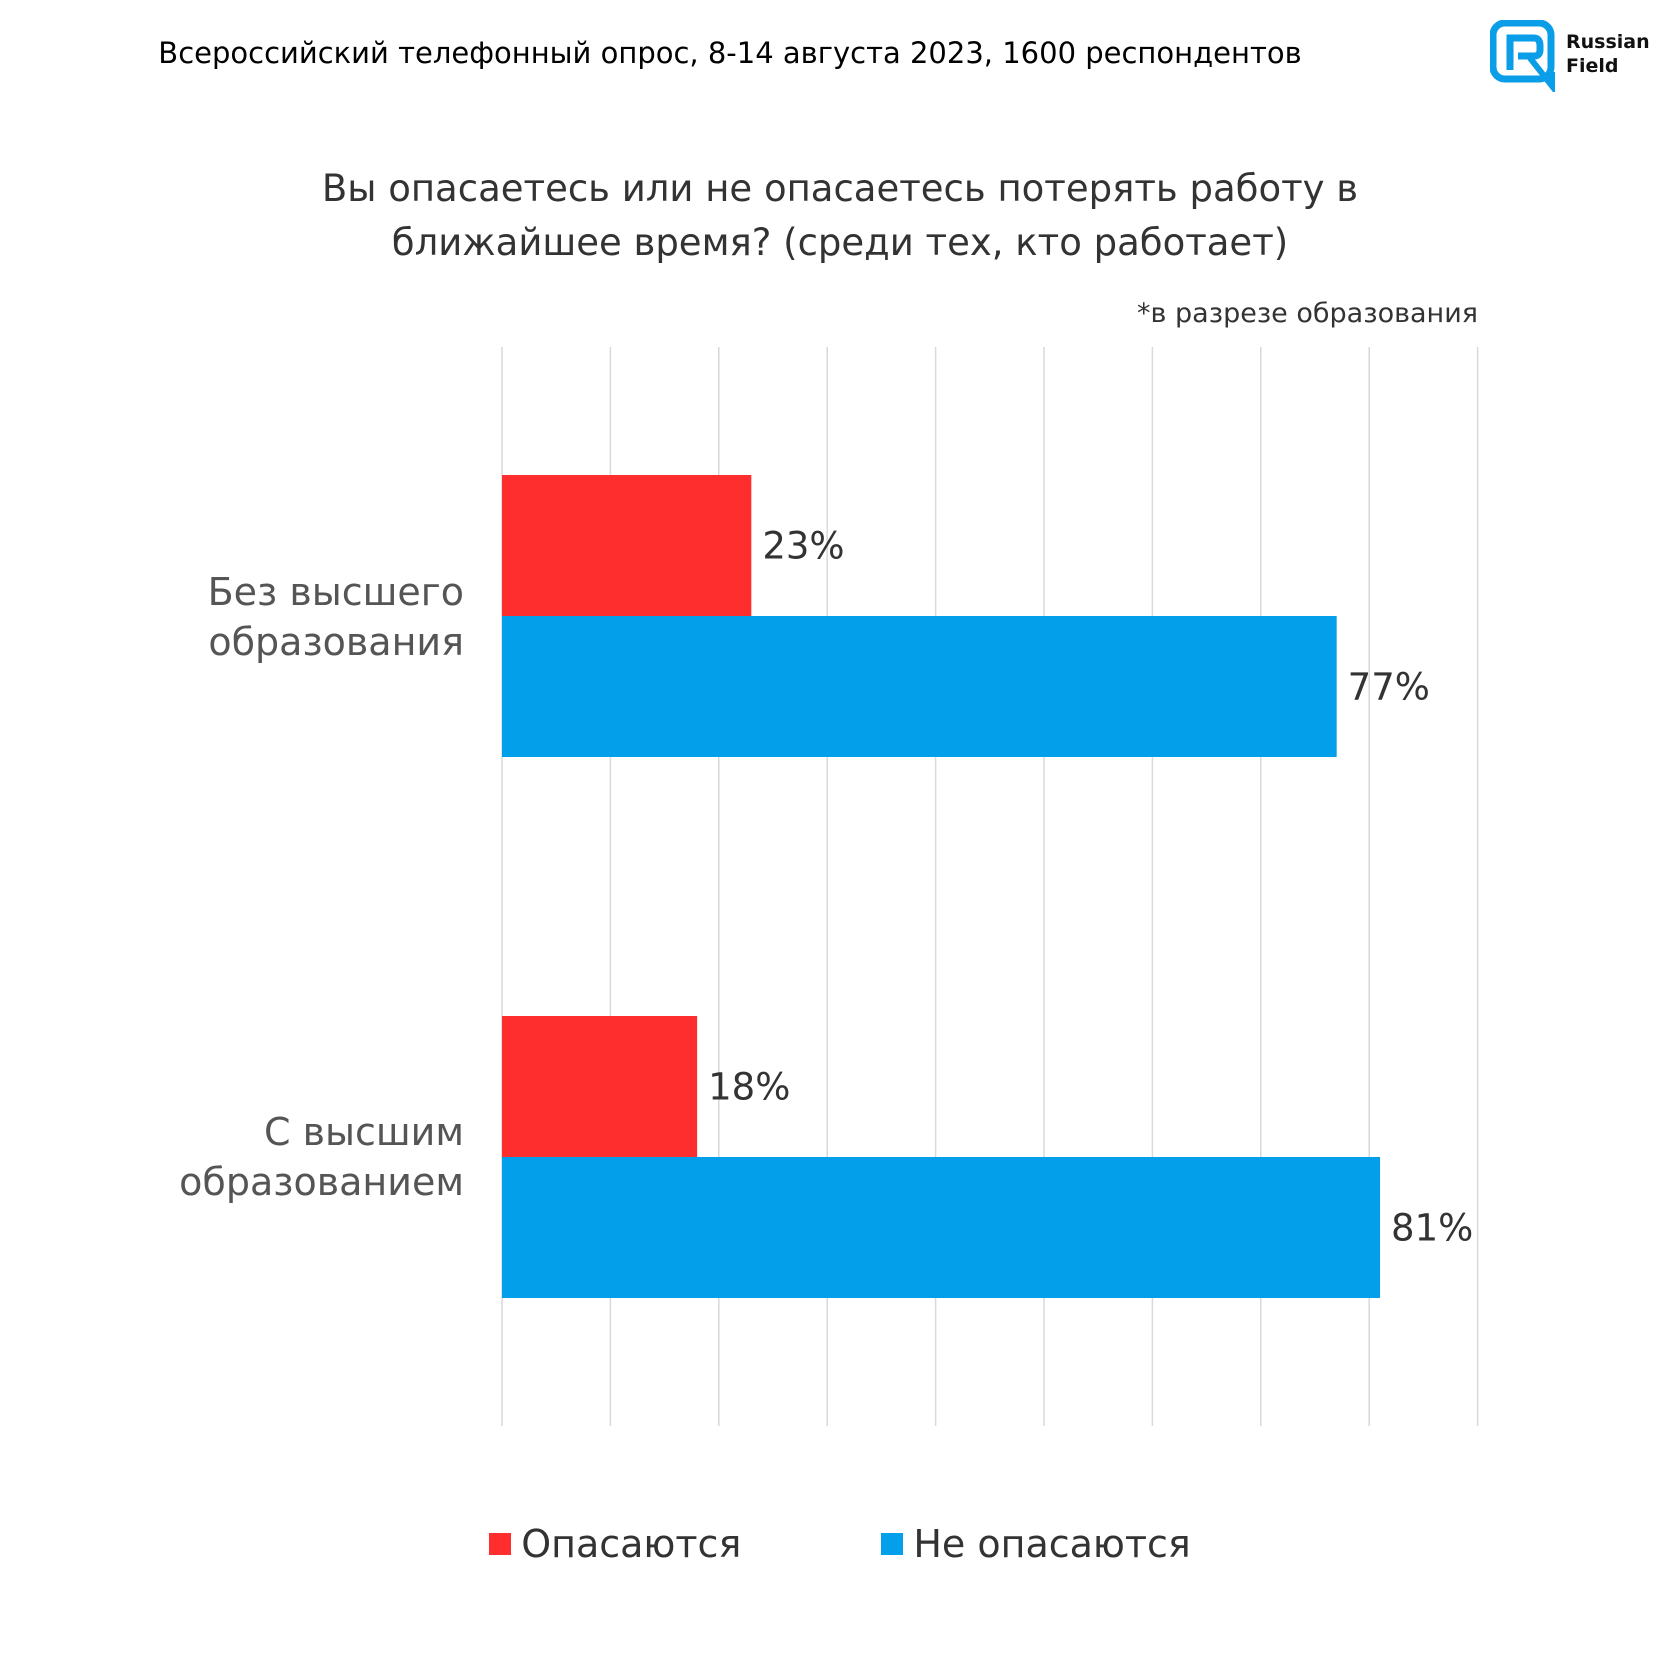  What do you see at coordinates (1389, 687) in the screenshot?
I see `data-label: 77%` at bounding box center [1389, 687].